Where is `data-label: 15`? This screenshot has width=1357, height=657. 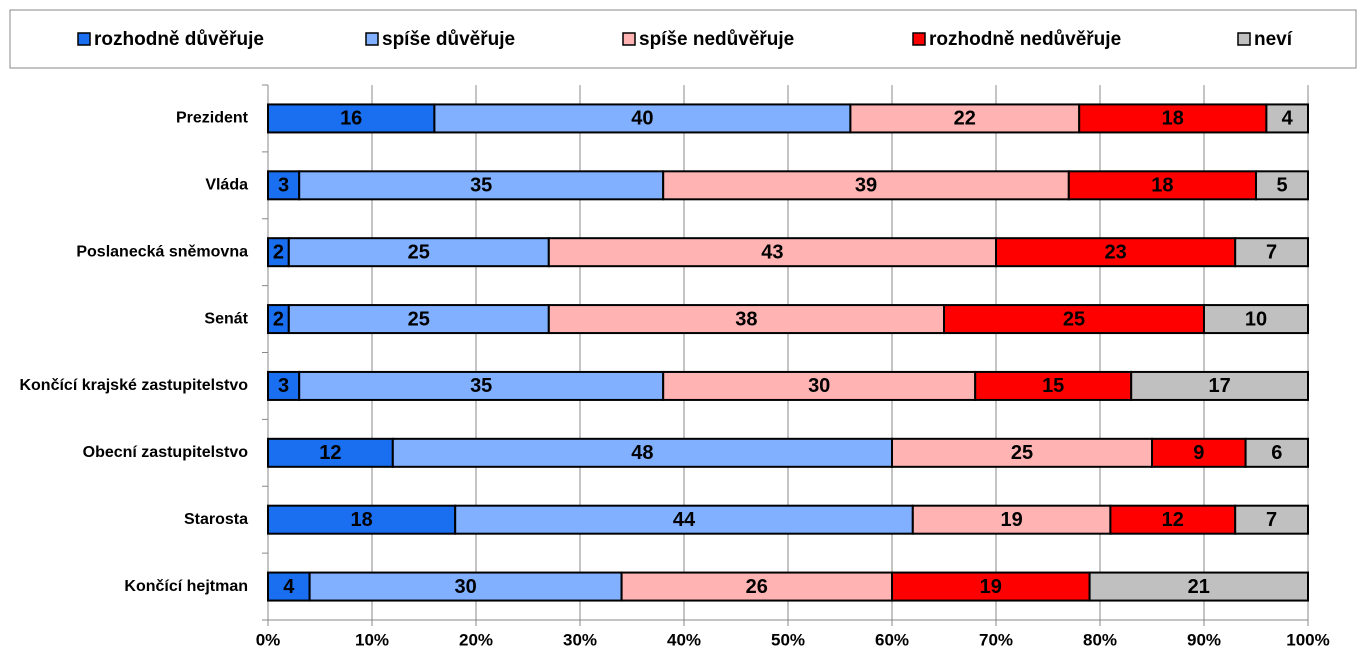 data-label: 15 is located at coordinates (1053, 386).